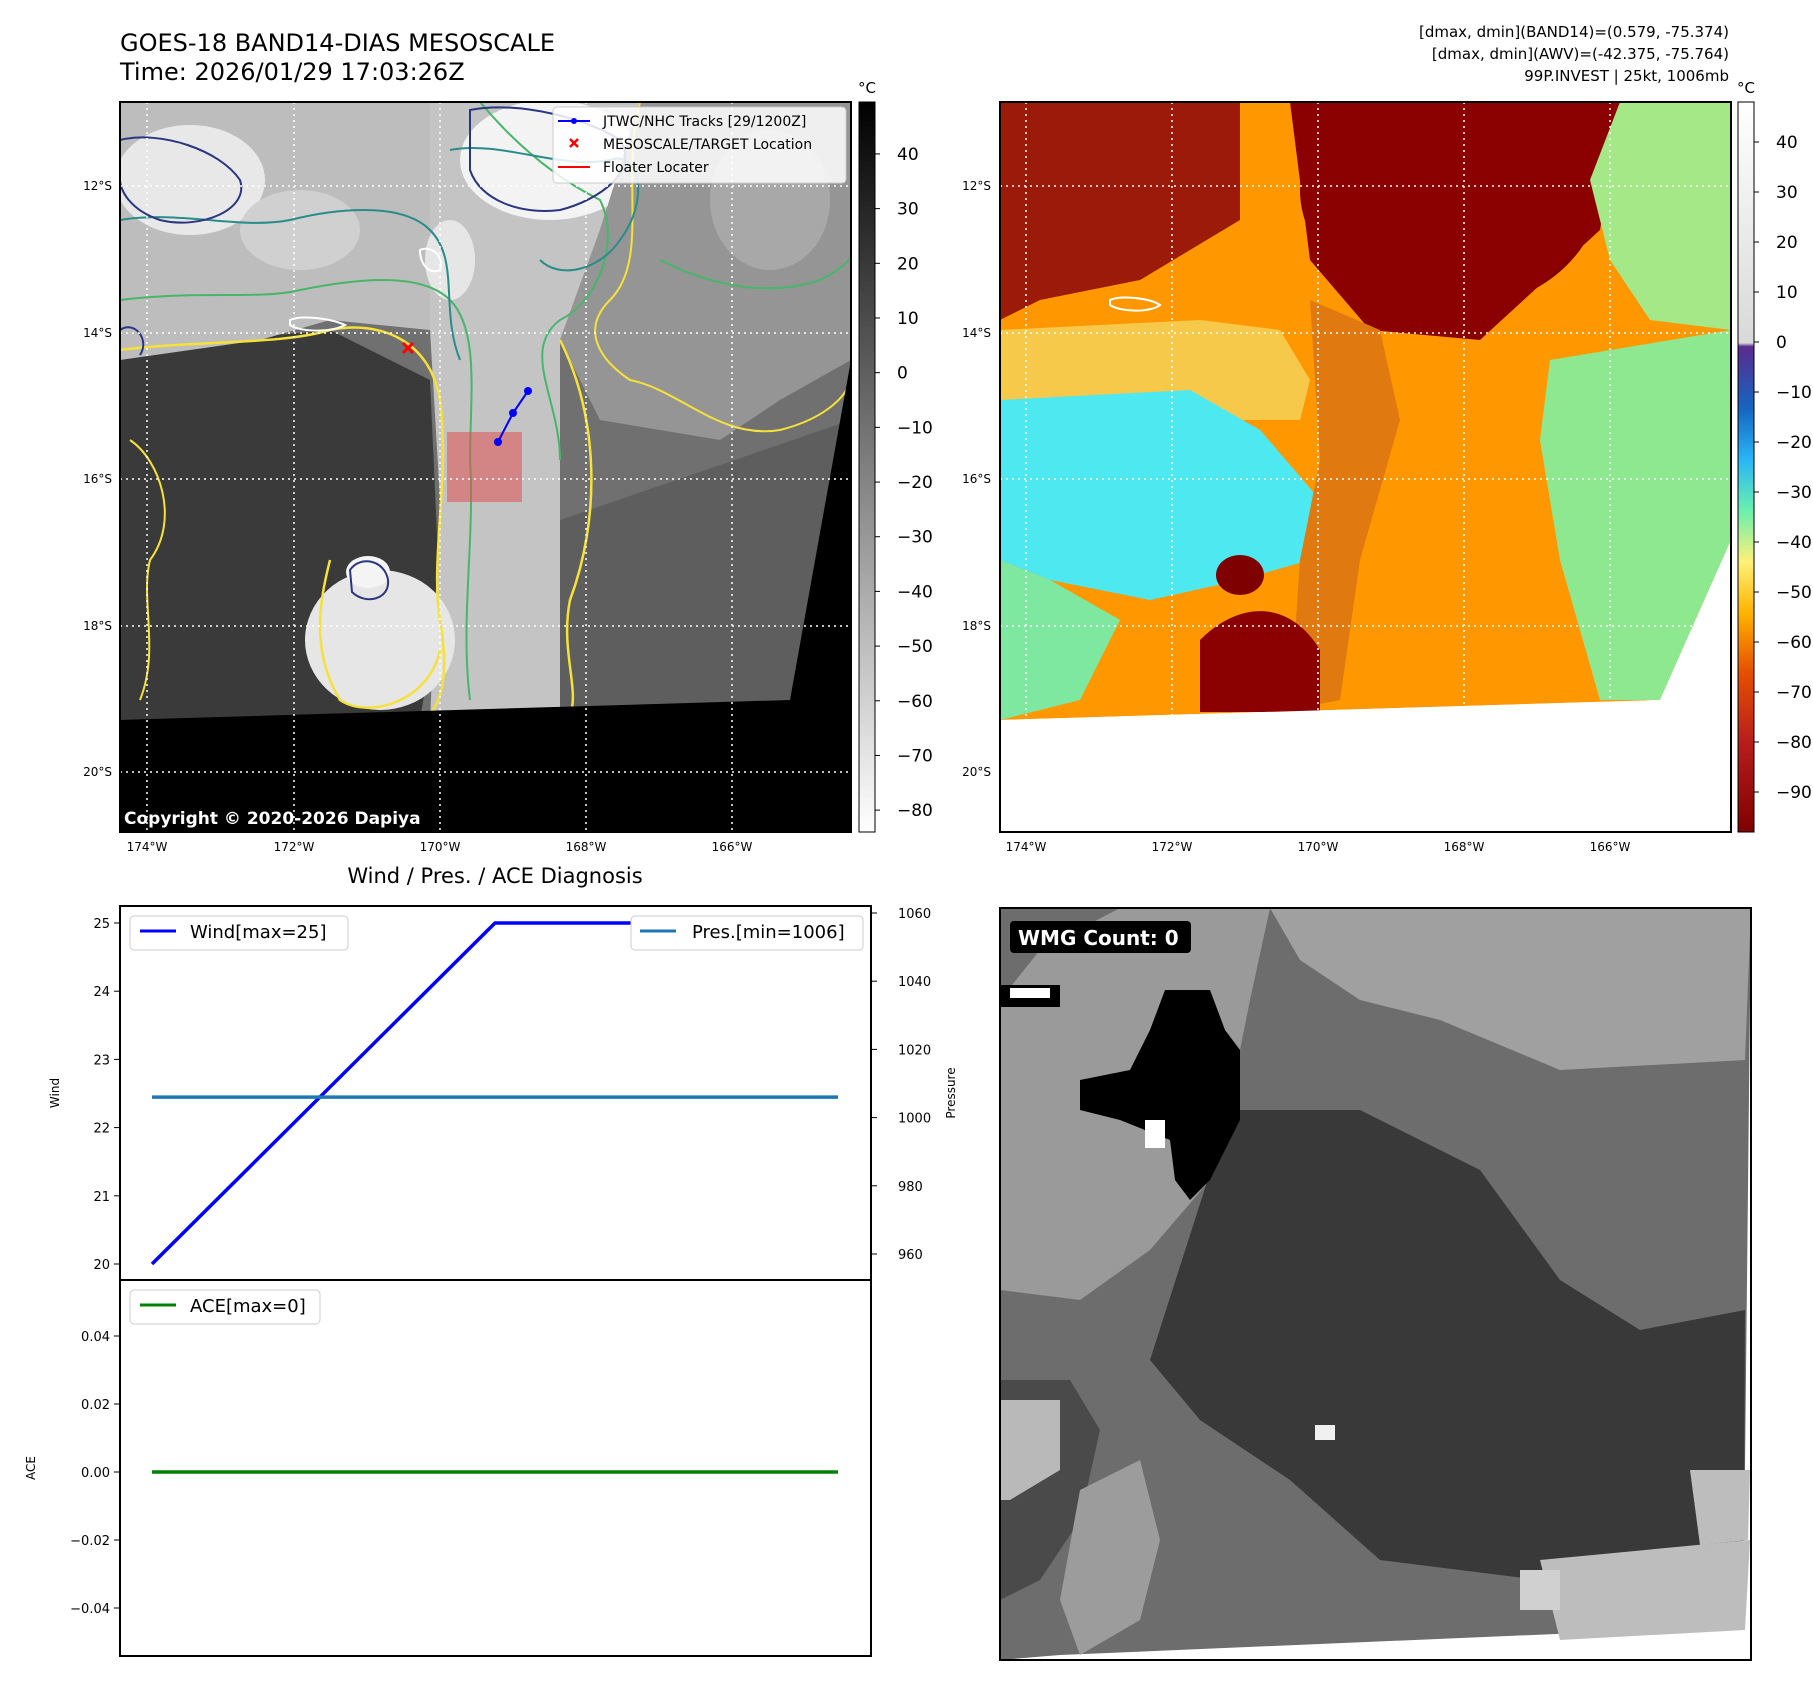 This screenshot has width=1813, height=1690. I want to click on legend-wind: Wind[max=25], so click(258, 932).